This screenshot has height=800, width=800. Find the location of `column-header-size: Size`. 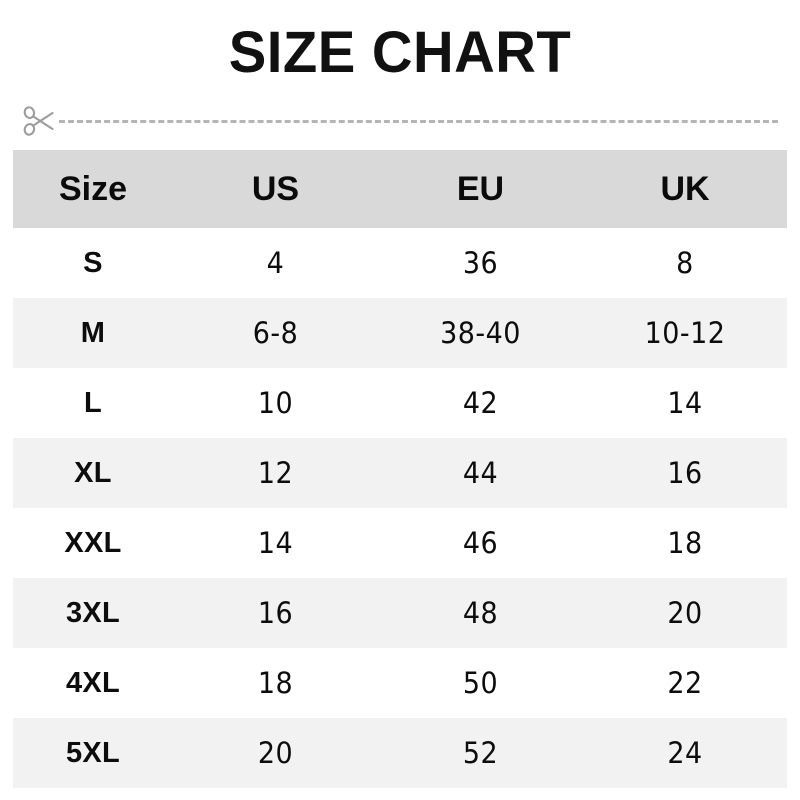

column-header-size: Size is located at coordinates (93, 189).